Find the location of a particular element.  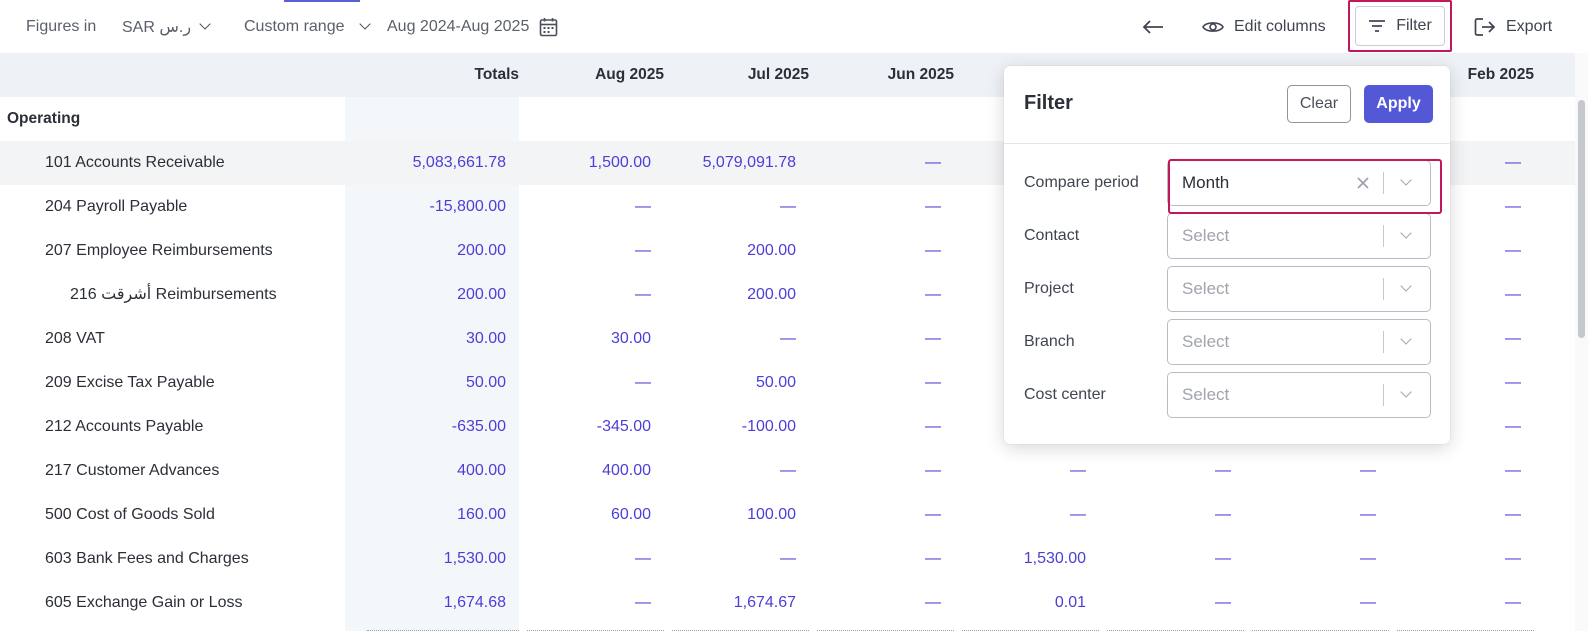

amount-cell: 160.00 is located at coordinates (481, 514).